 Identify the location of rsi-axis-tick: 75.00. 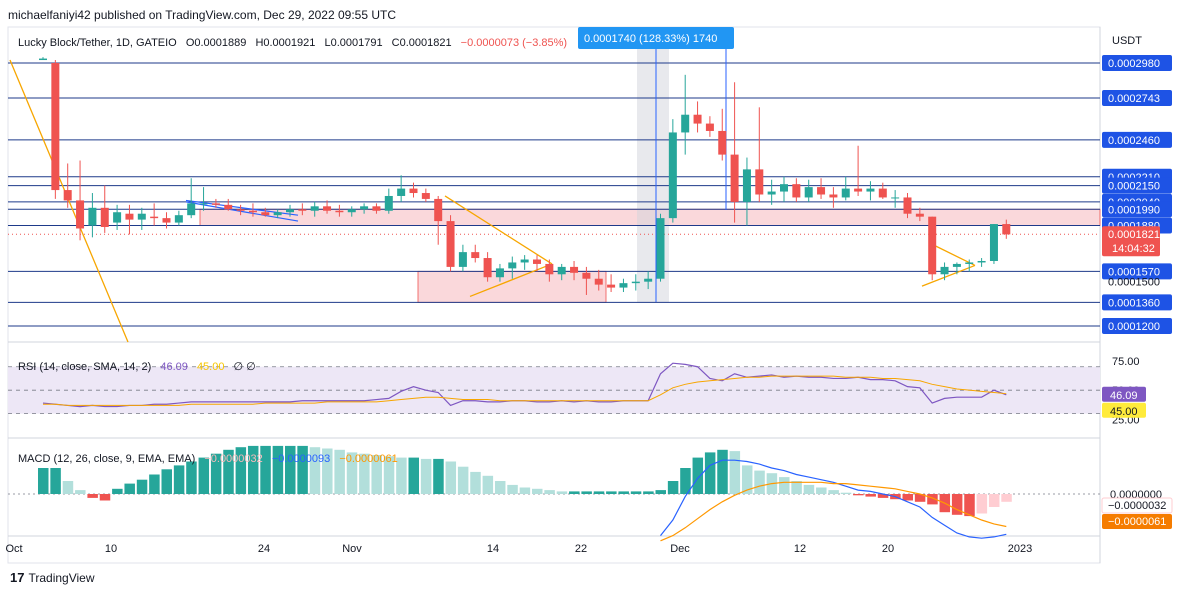
(1126, 362).